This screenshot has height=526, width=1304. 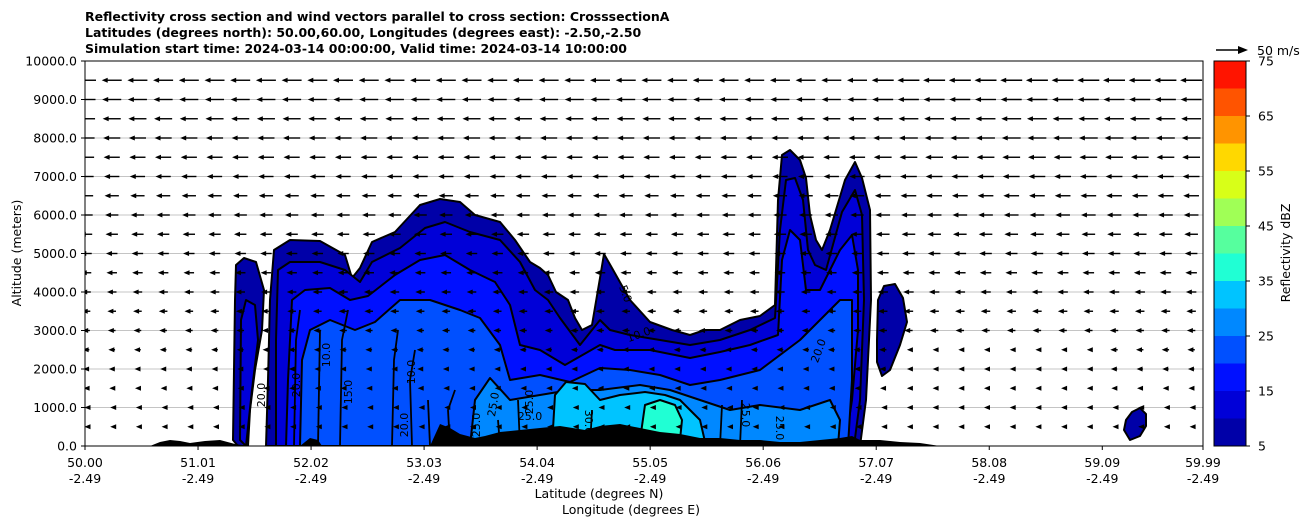 I want to click on wind-vector-1-41-head, so click(x=1141, y=407).